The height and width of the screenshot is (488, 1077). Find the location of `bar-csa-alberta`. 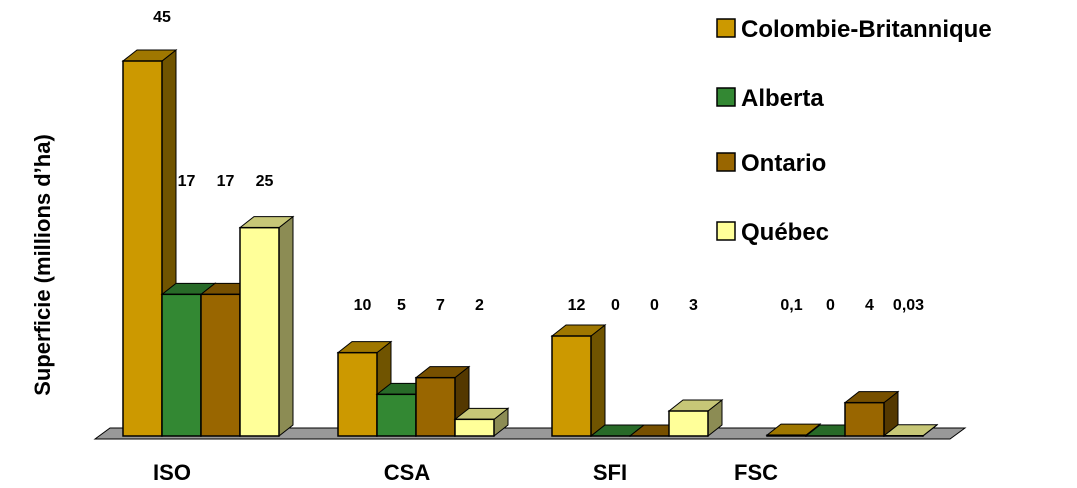

bar-csa-alberta is located at coordinates (396, 415).